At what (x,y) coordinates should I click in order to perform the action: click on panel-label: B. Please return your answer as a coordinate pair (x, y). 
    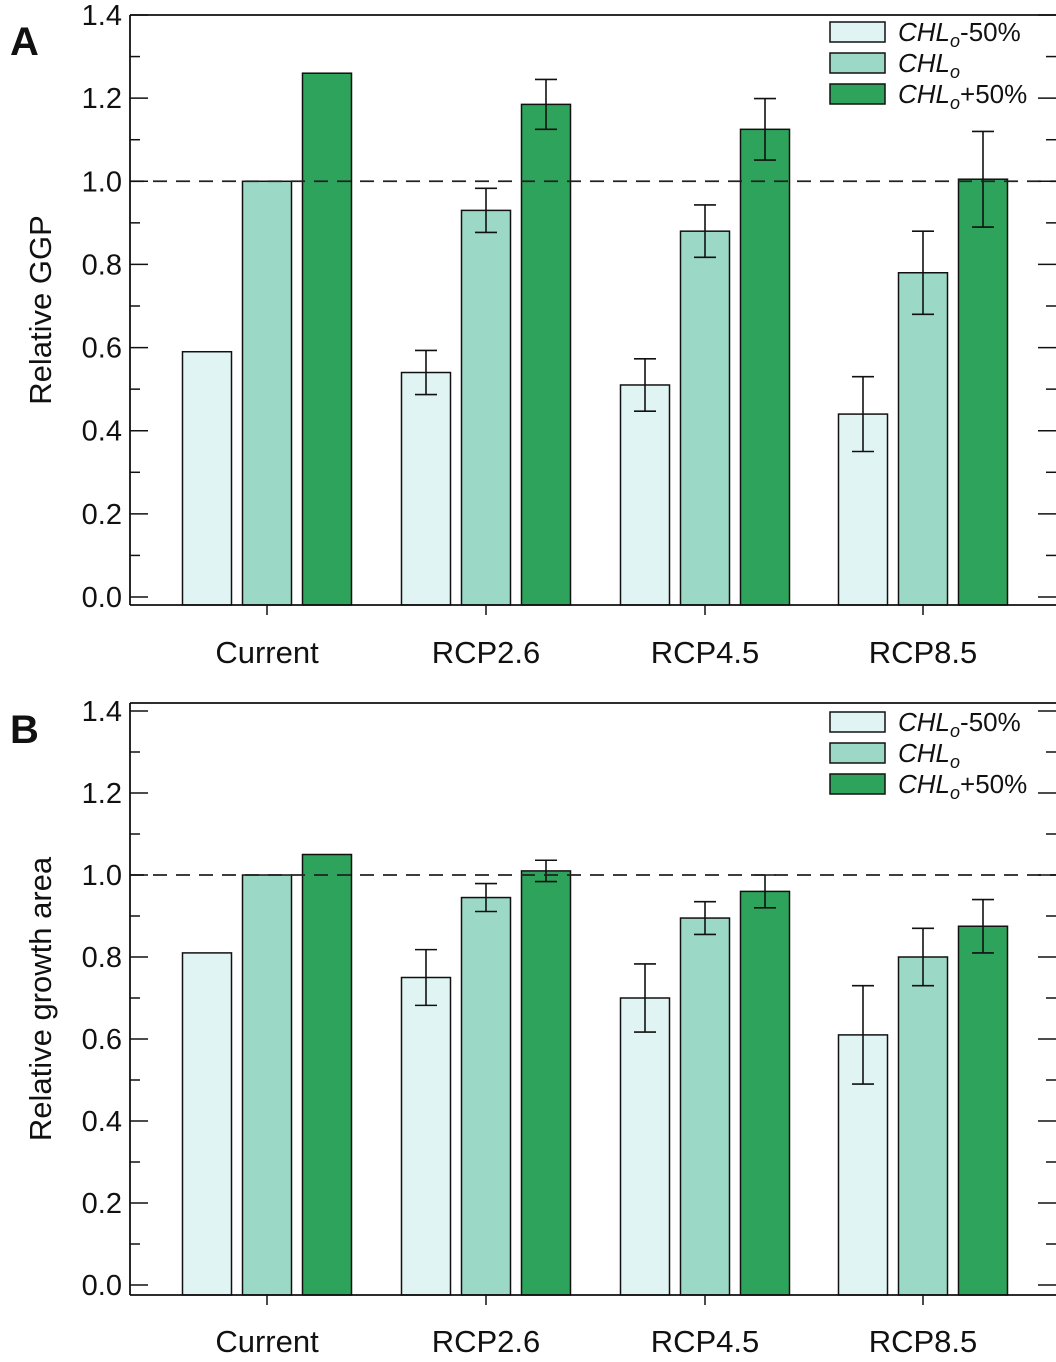
    Looking at the image, I should click on (24, 730).